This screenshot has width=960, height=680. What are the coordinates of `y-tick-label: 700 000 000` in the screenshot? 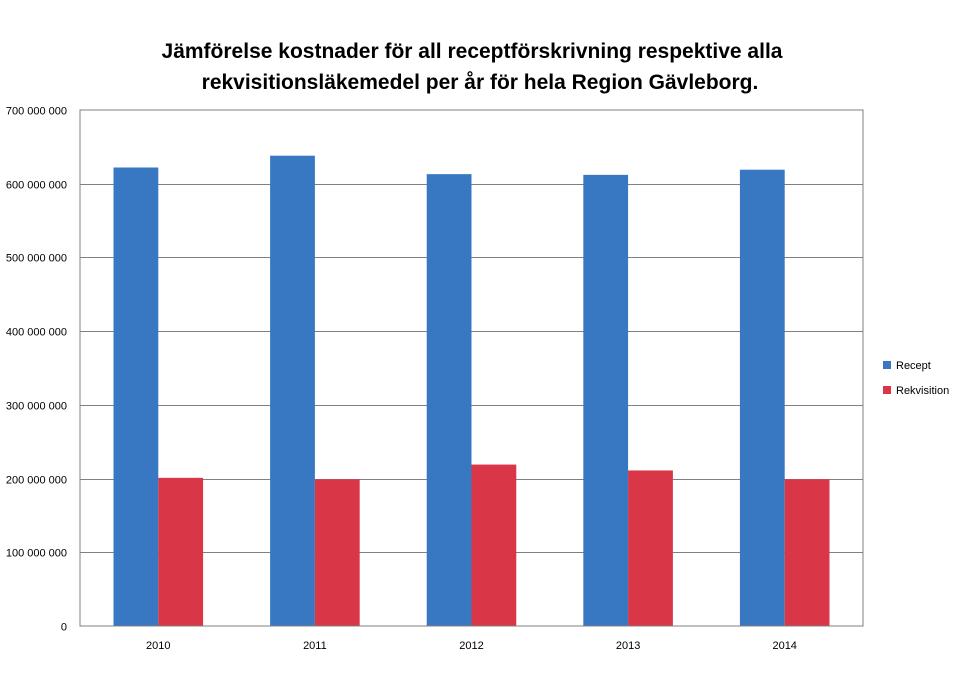 It's located at (36, 112).